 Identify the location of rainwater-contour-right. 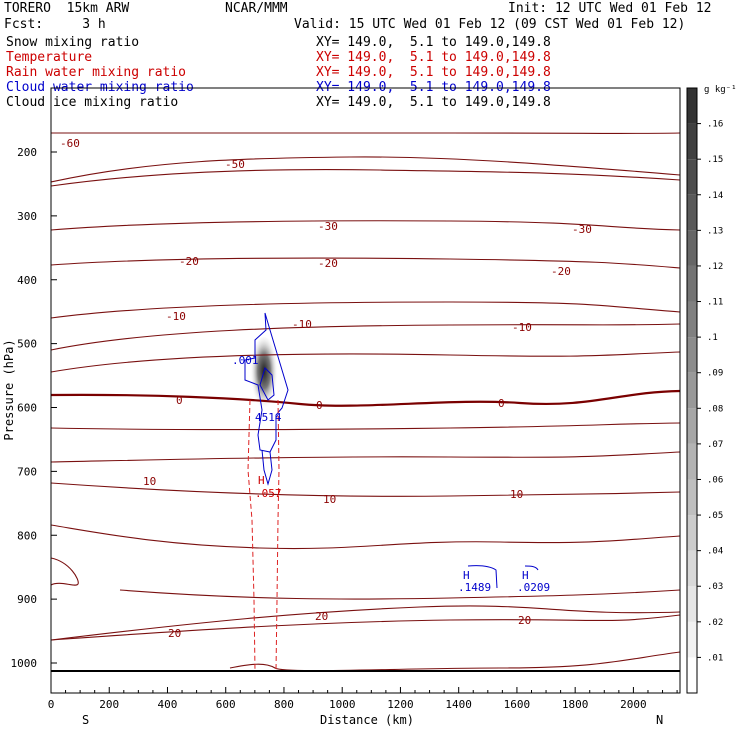
(277, 535).